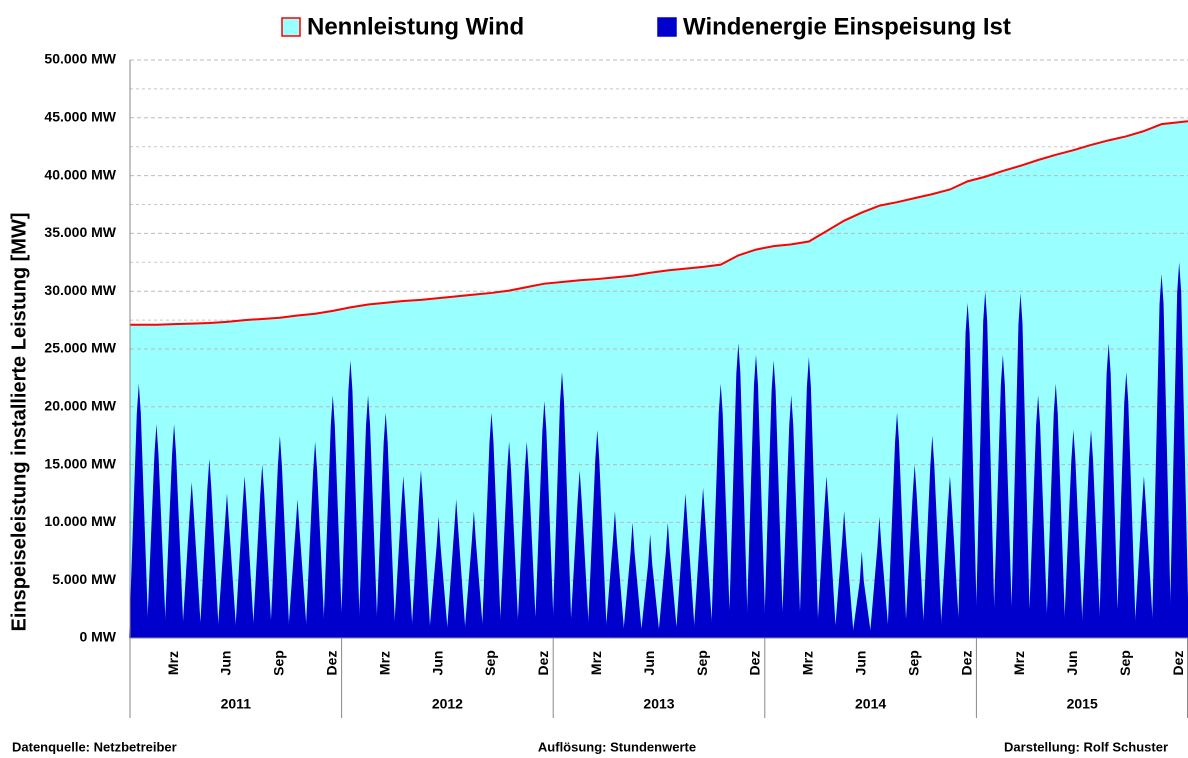 The image size is (1188, 758). Describe the element at coordinates (870, 704) in the screenshot. I see `year-label: 2014` at that location.